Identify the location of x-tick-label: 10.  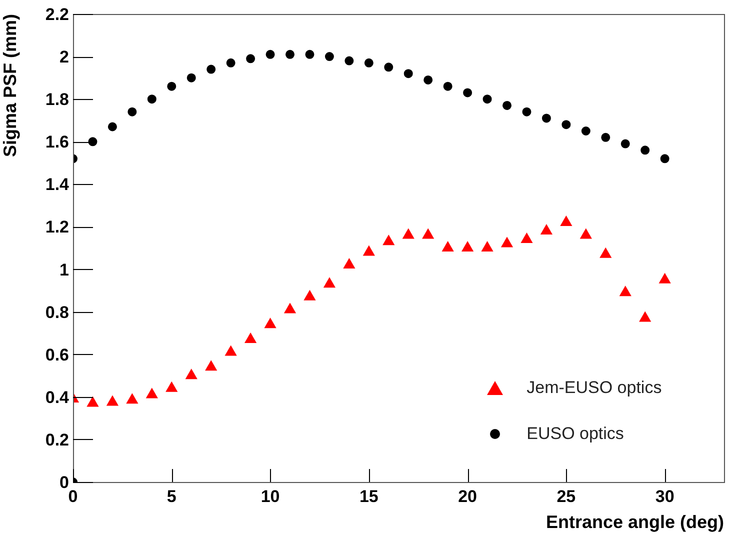
(270, 496).